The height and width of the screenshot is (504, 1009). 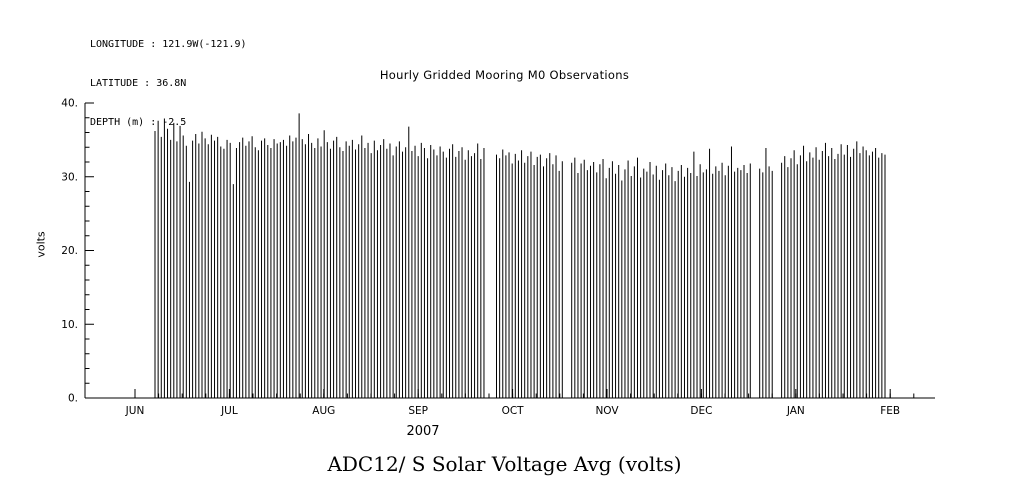 I want to click on y-tick-label: 0., so click(x=73, y=399).